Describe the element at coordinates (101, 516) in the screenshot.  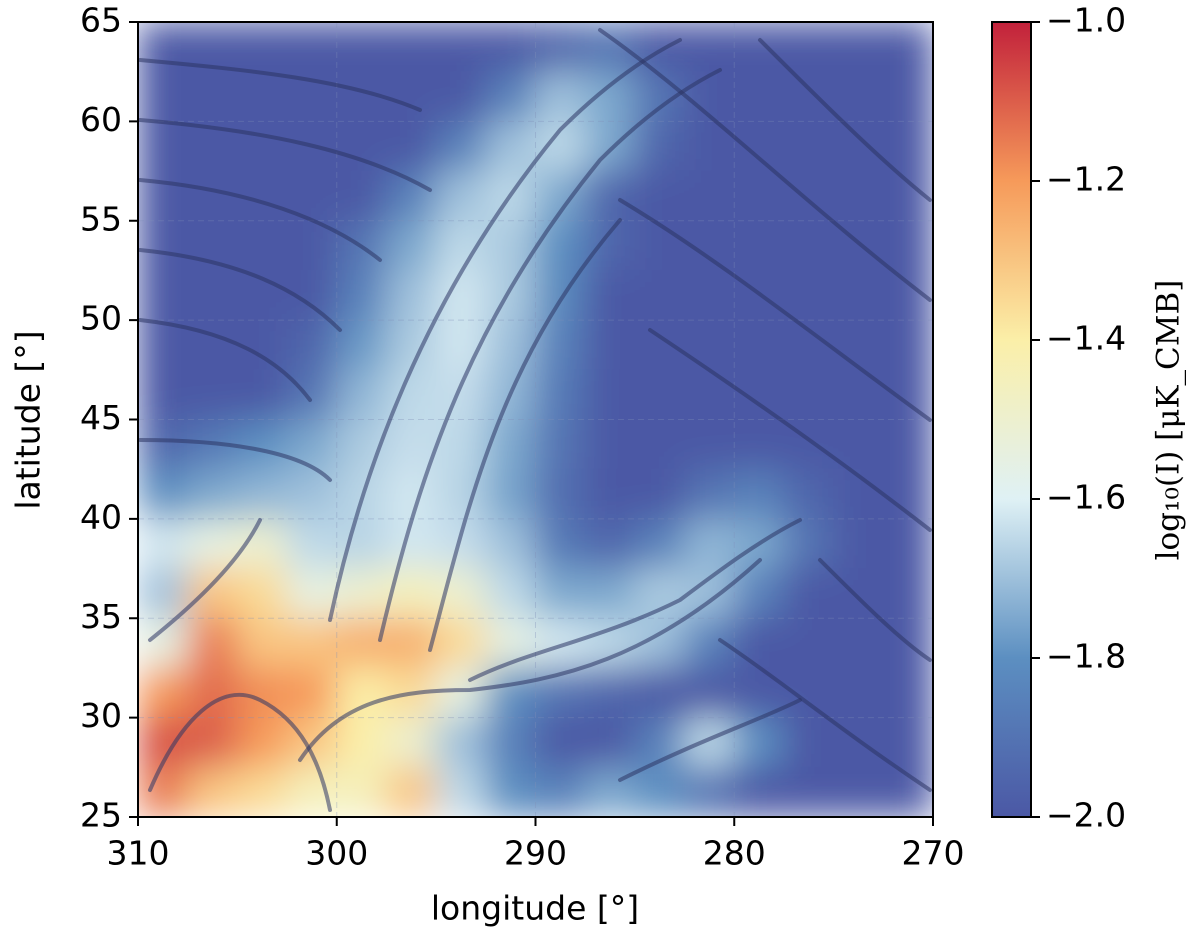
I see `y-tick-label: 40` at that location.